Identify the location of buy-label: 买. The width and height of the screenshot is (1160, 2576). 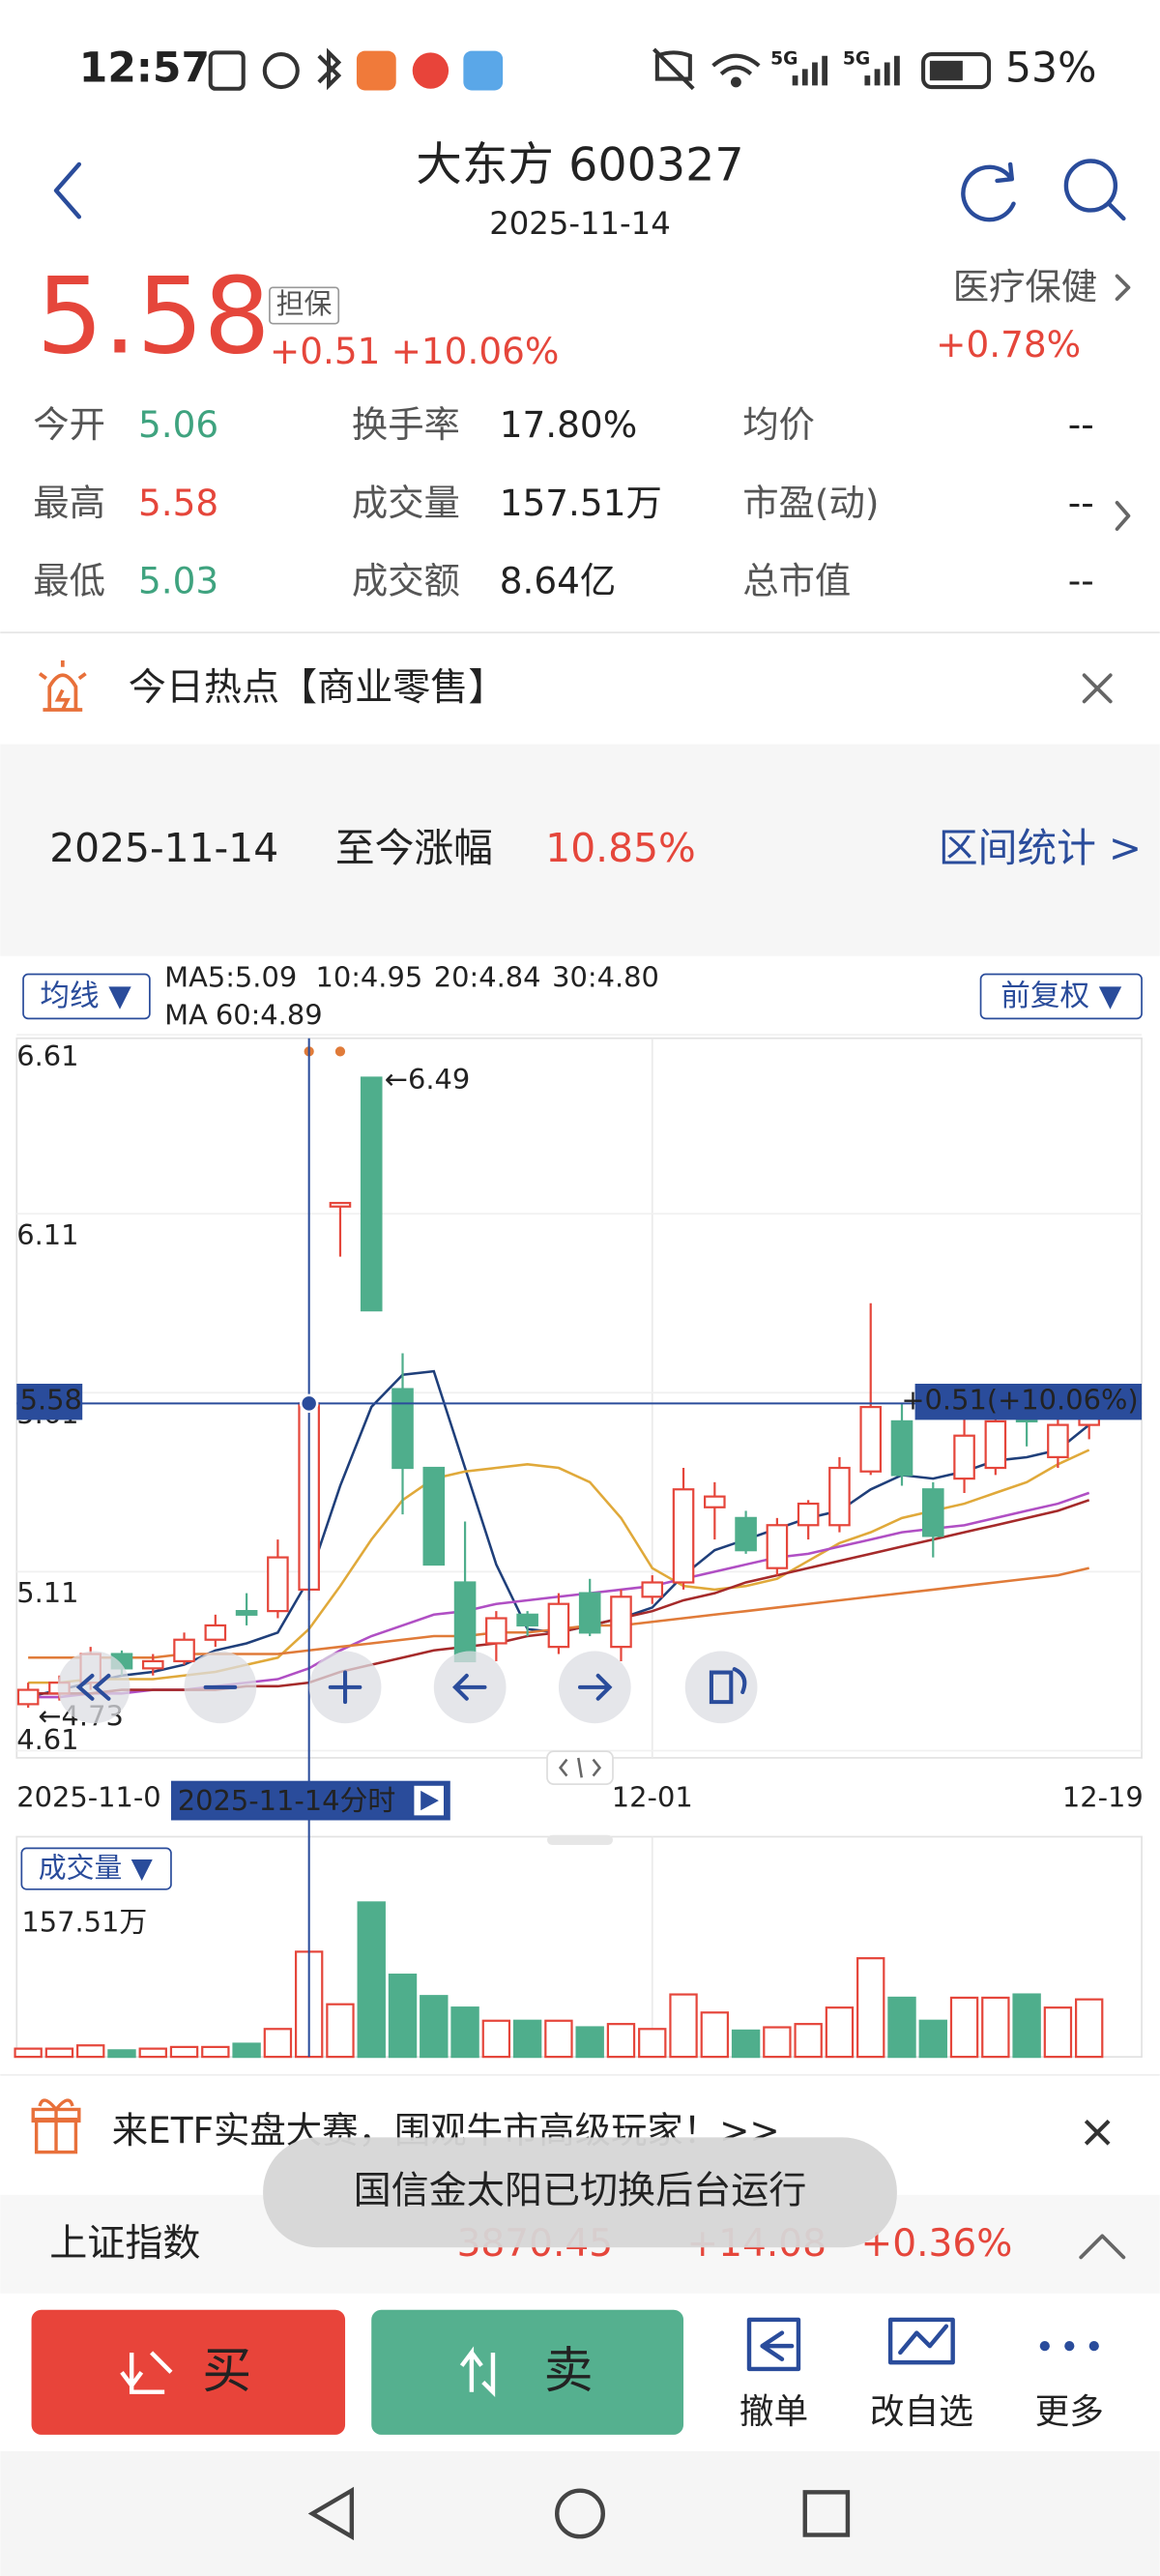
(227, 2371).